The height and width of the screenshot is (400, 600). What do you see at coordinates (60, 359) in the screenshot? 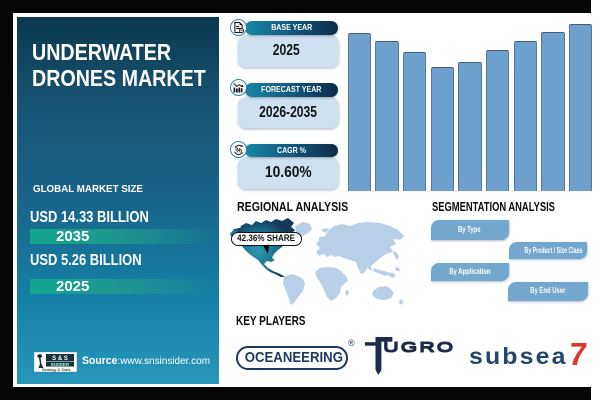
I see `svg-text: S & S` at bounding box center [60, 359].